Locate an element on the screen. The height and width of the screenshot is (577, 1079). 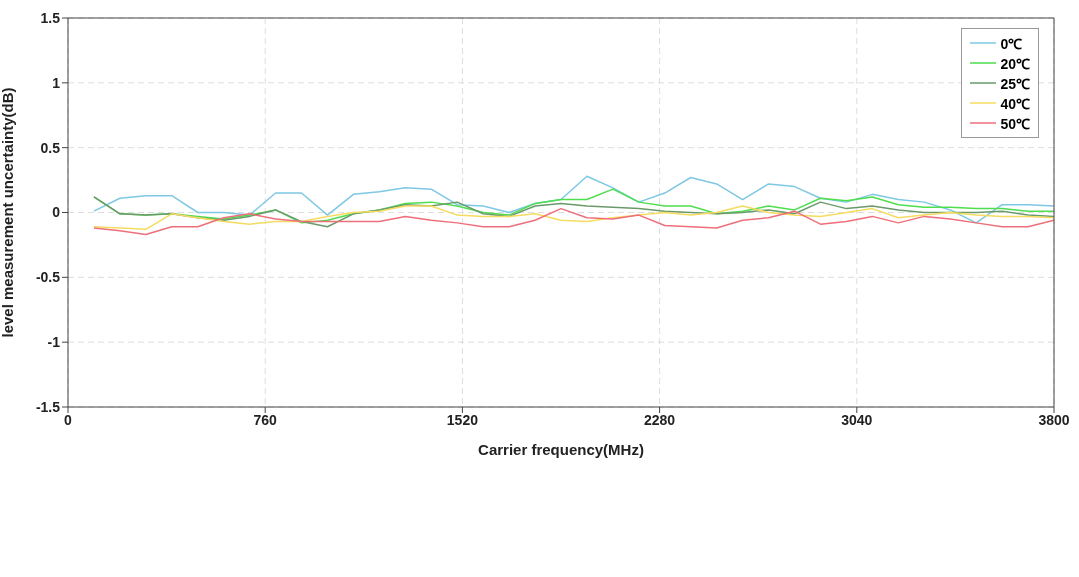
y-tick-label: 1.5 is located at coordinates (50, 17).